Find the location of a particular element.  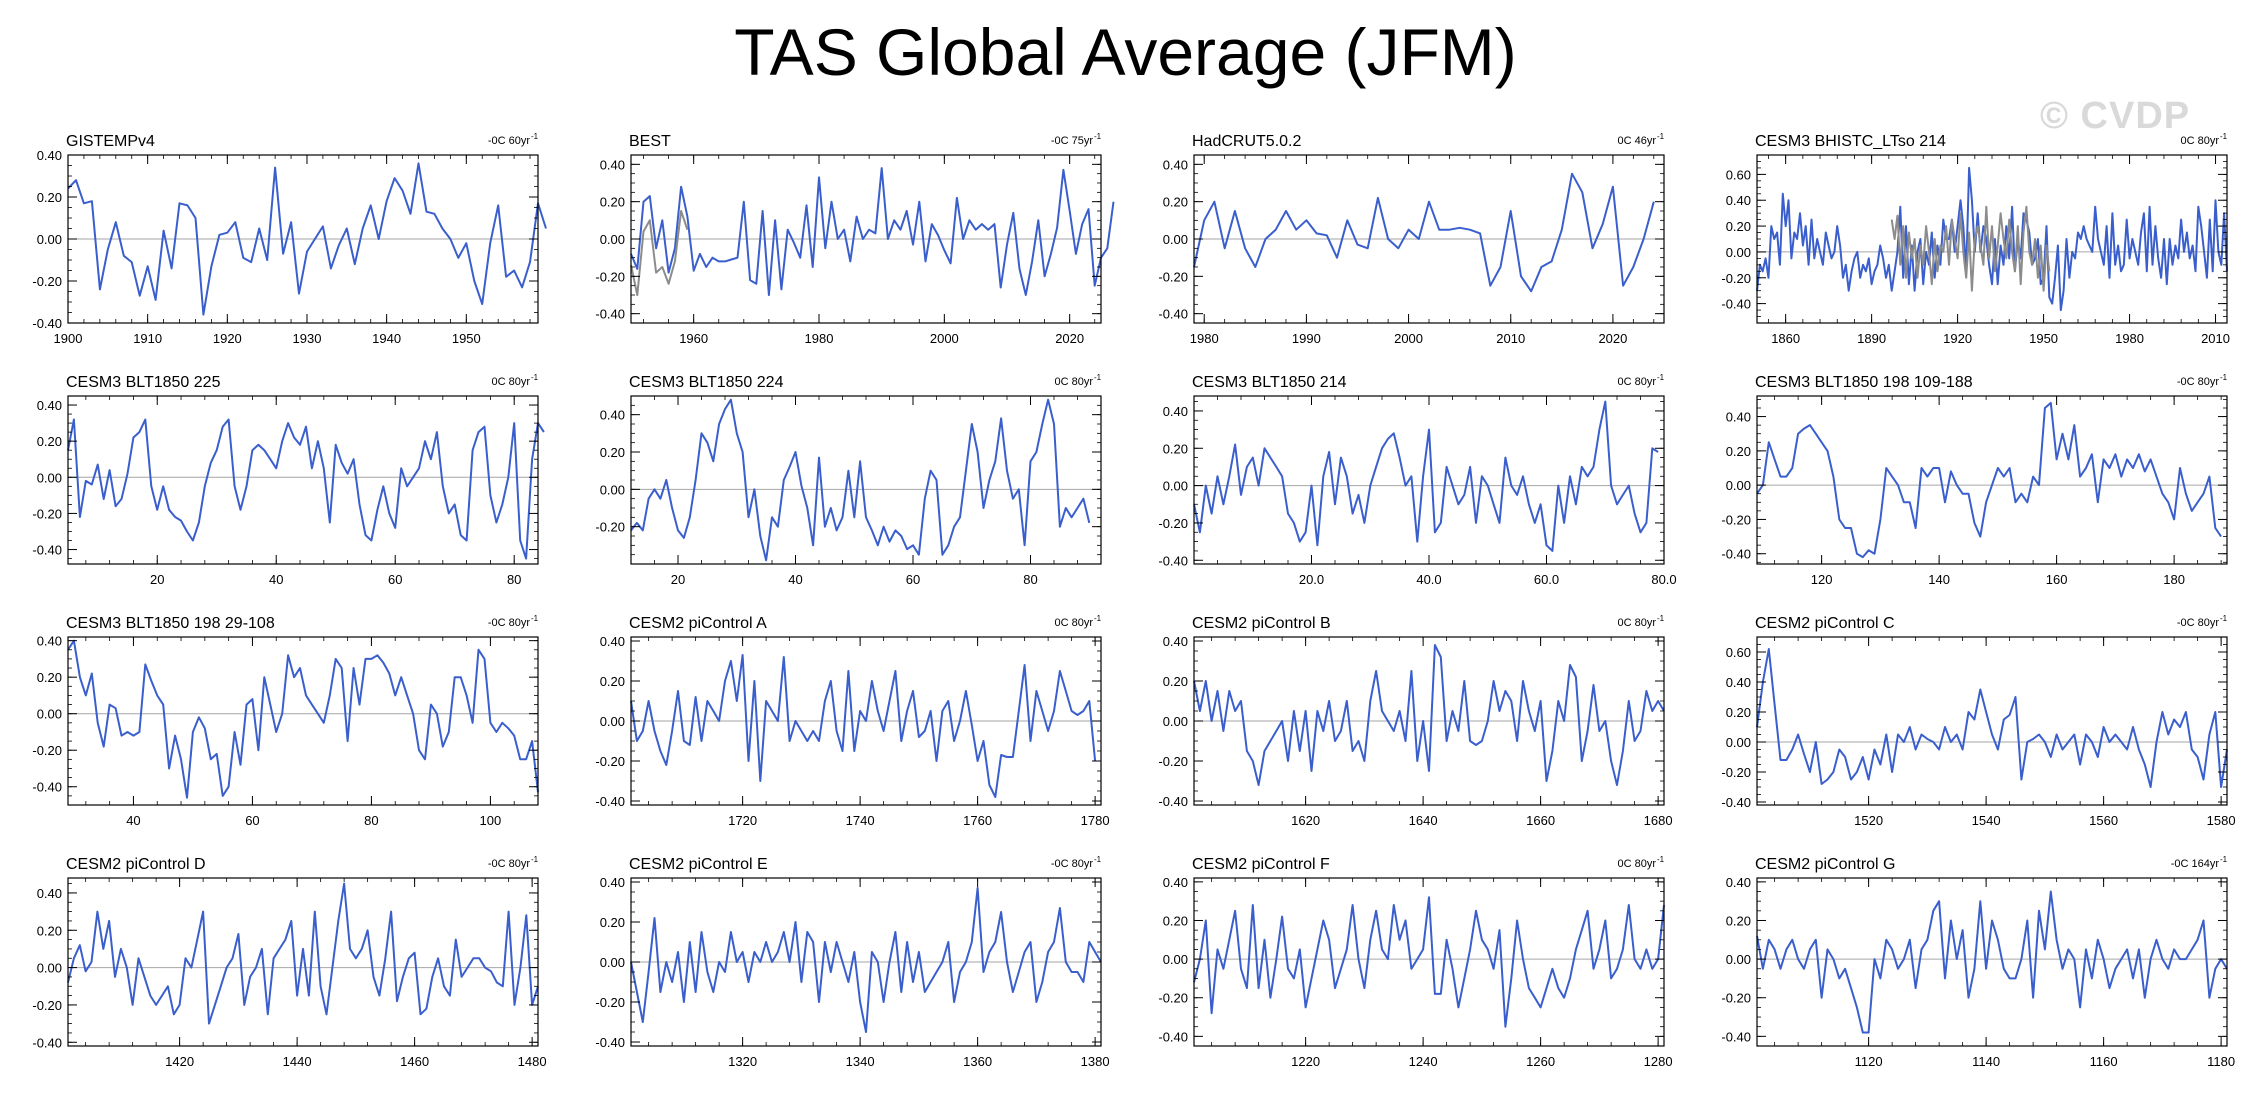

x-tick-label: 1720 is located at coordinates (742, 820).